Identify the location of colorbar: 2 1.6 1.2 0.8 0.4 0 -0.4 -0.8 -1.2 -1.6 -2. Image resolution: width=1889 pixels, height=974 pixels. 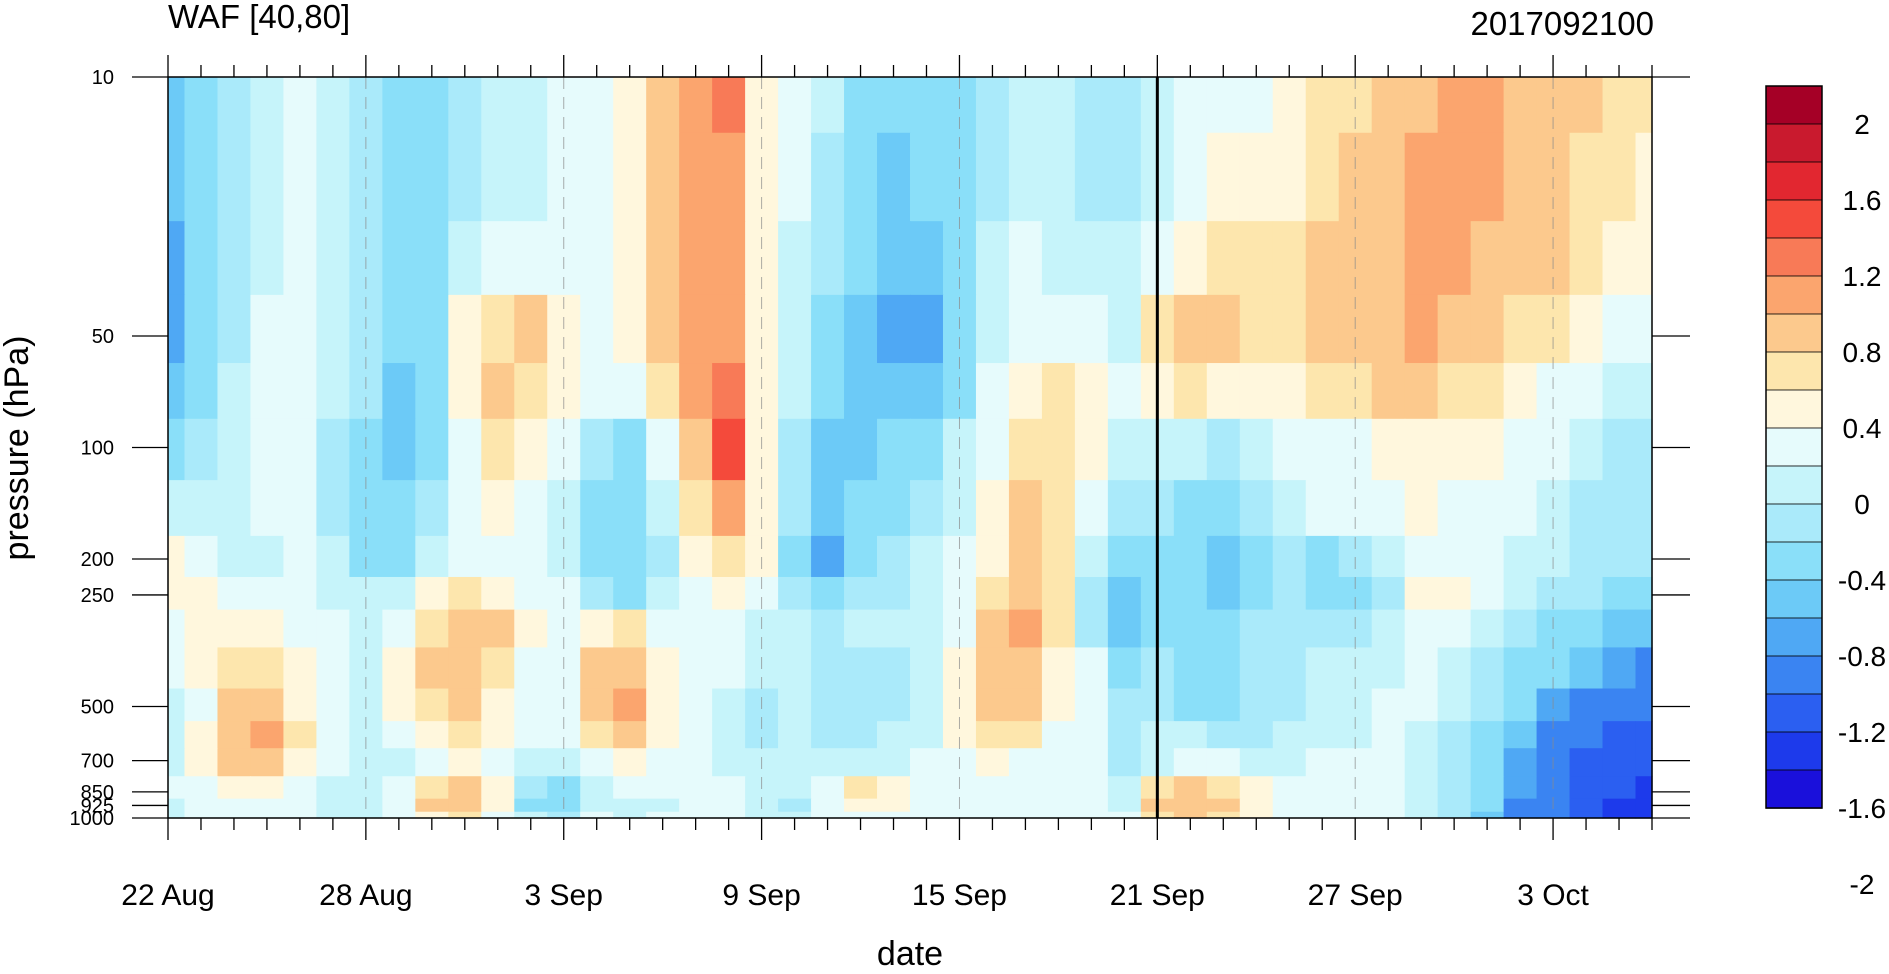
(1825, 492).